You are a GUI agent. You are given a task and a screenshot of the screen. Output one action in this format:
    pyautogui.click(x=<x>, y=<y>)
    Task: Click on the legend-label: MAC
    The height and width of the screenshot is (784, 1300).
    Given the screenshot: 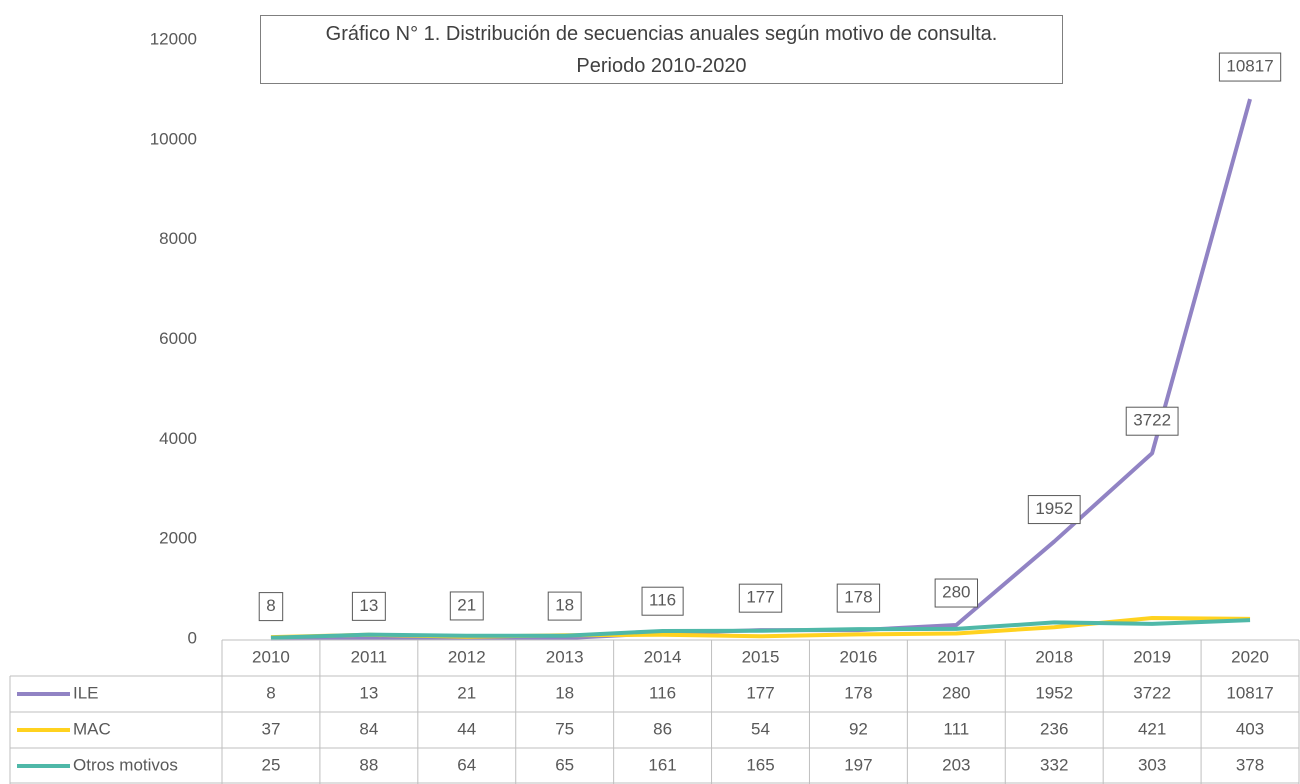 What is the action you would take?
    pyautogui.click(x=92, y=728)
    